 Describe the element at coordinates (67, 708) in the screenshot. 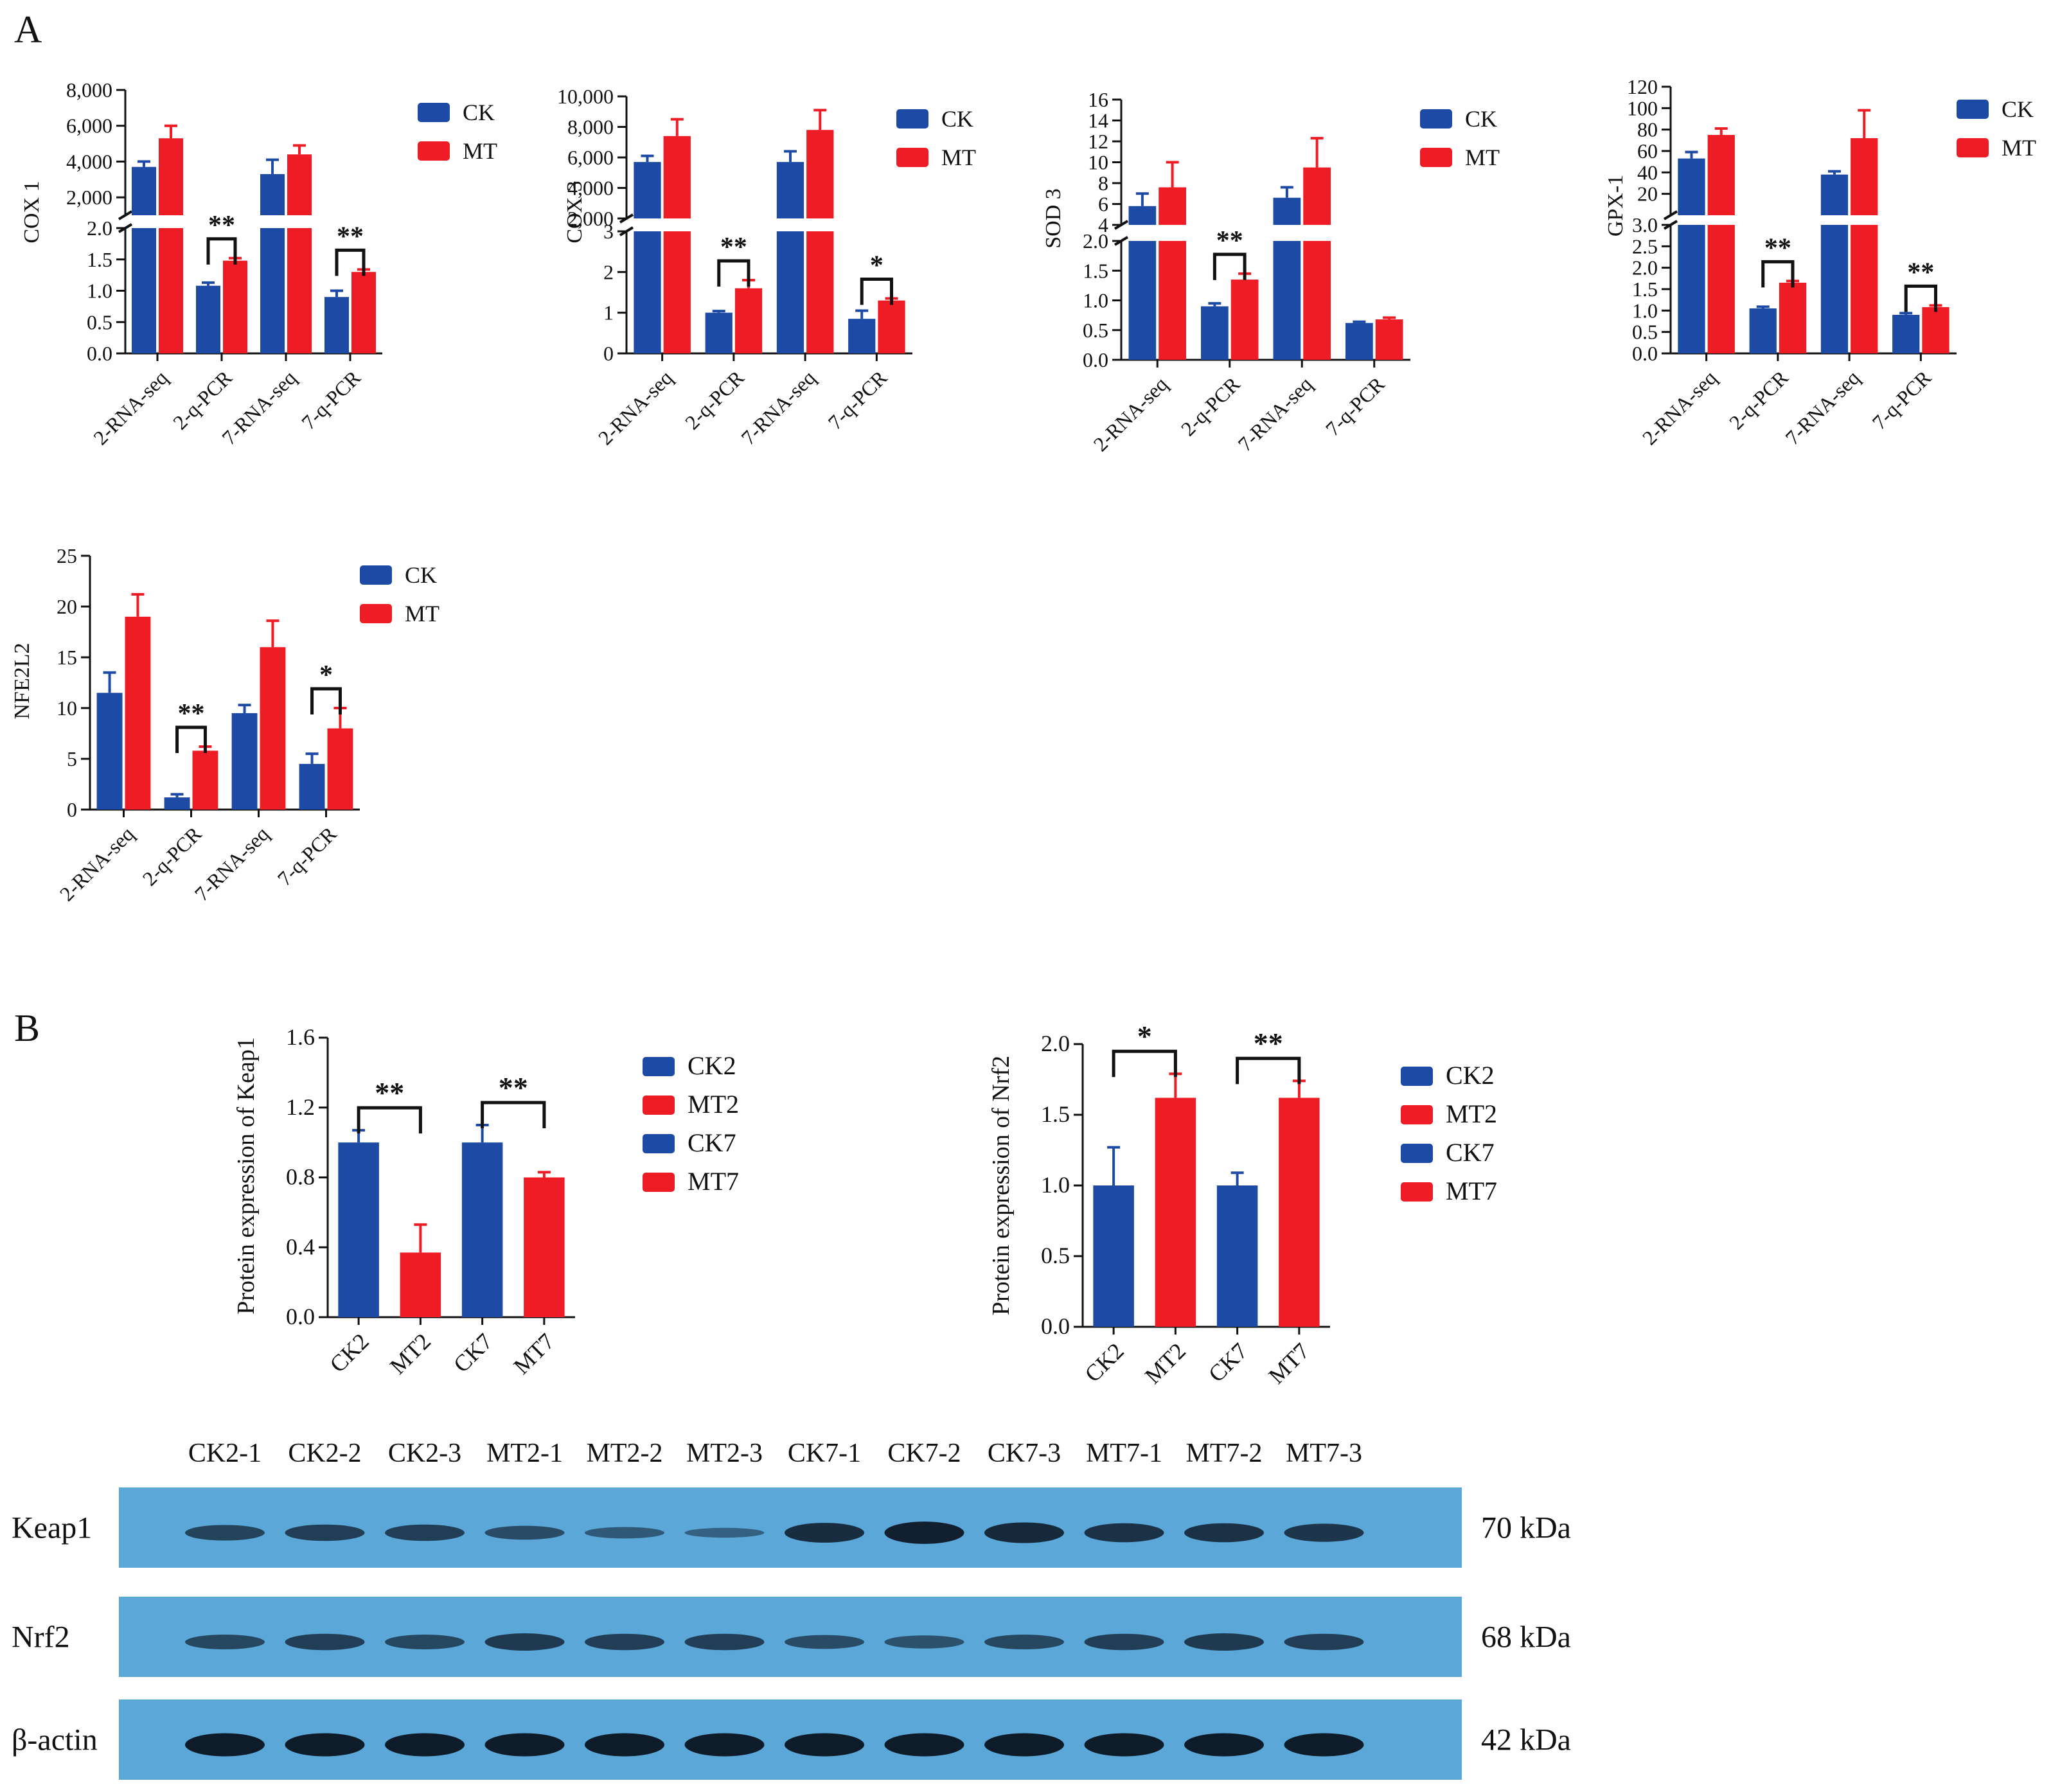

I see `y-tick-label: 10` at that location.